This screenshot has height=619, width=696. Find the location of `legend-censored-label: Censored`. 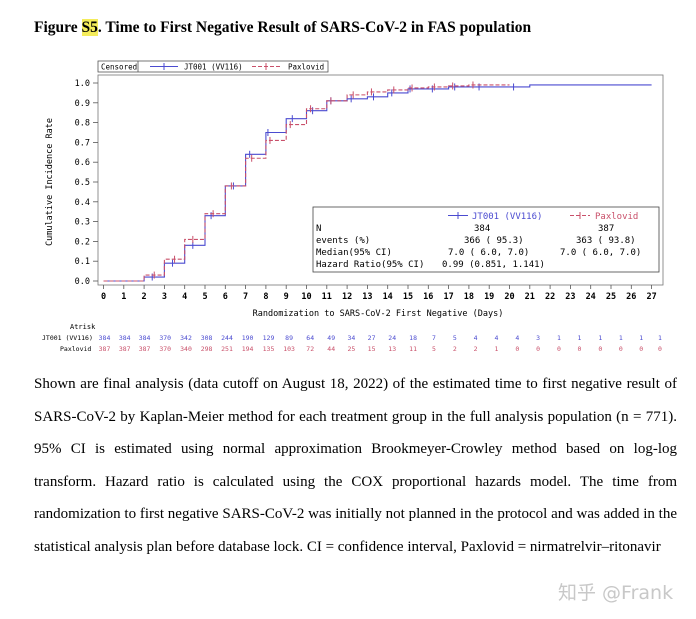

legend-censored-label: Censored is located at coordinates (119, 67).